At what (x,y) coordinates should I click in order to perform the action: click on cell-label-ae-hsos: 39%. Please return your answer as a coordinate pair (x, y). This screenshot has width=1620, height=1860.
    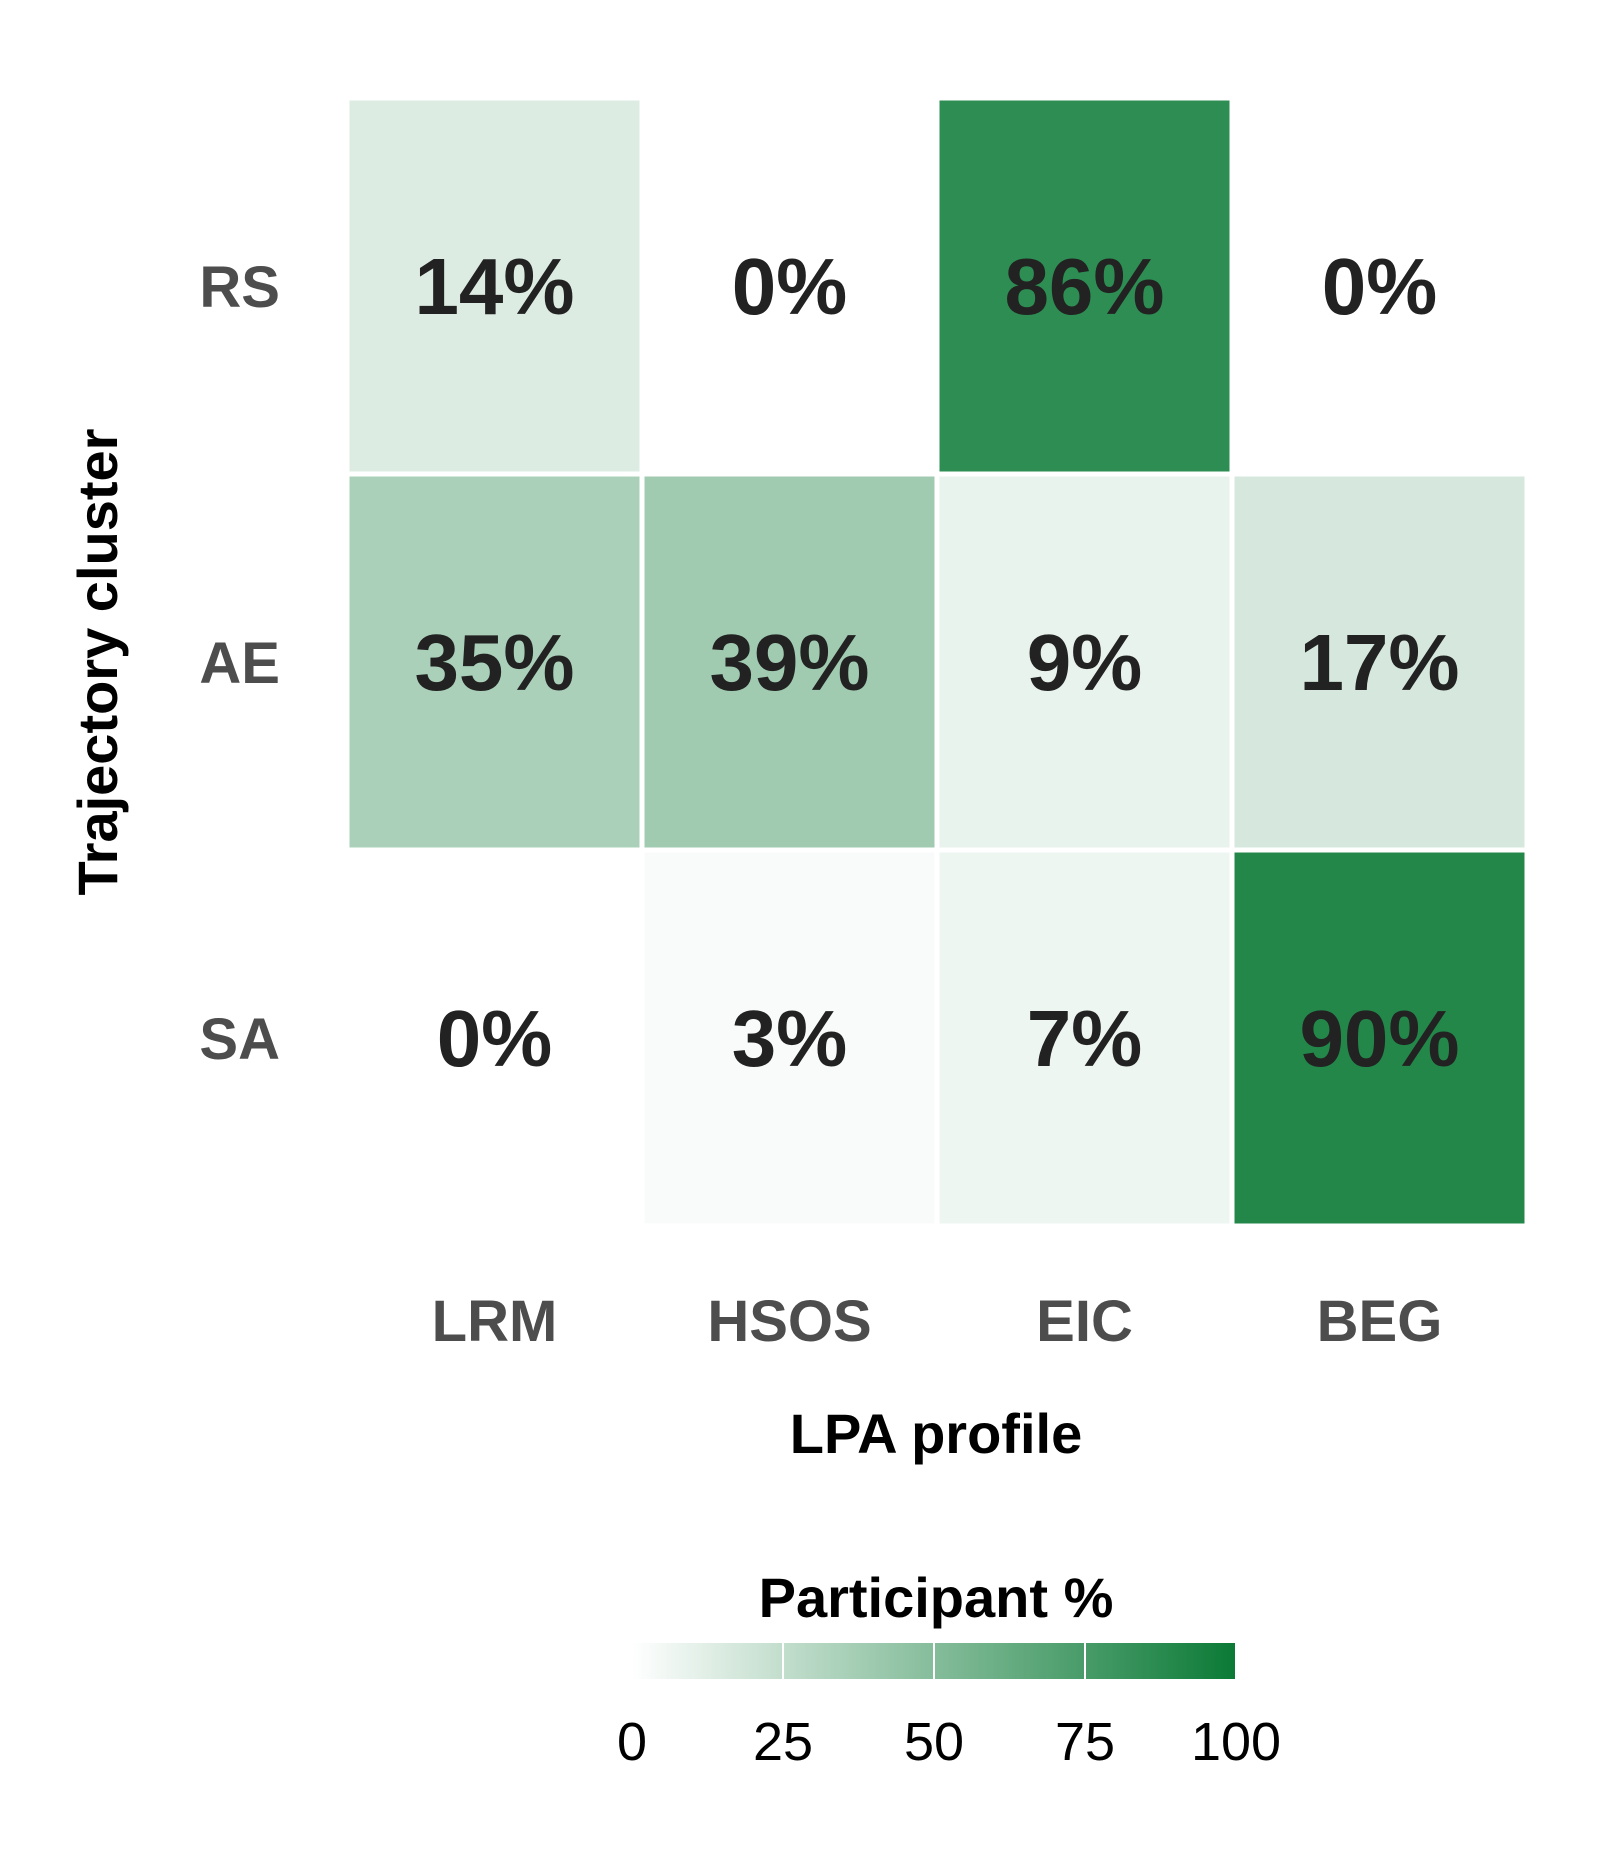
    Looking at the image, I should click on (789, 662).